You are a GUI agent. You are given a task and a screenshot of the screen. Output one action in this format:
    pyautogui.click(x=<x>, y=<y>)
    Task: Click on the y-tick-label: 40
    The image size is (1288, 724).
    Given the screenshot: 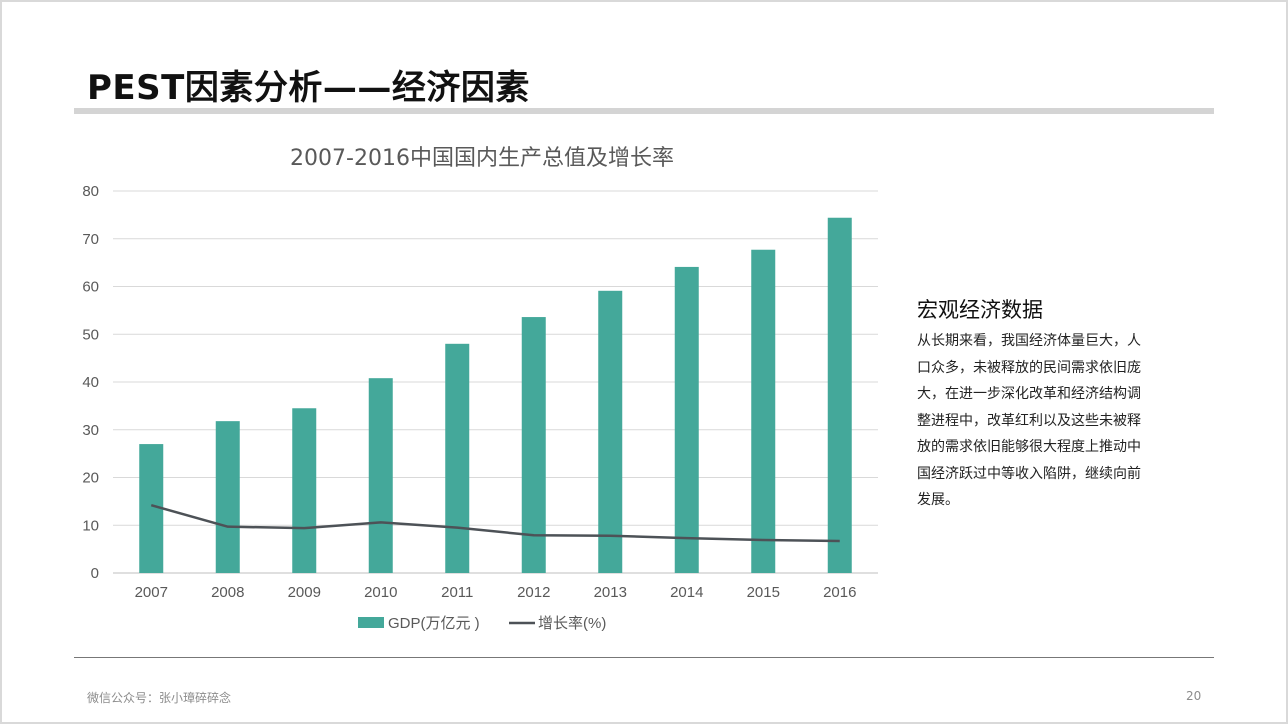 What is the action you would take?
    pyautogui.click(x=90, y=382)
    